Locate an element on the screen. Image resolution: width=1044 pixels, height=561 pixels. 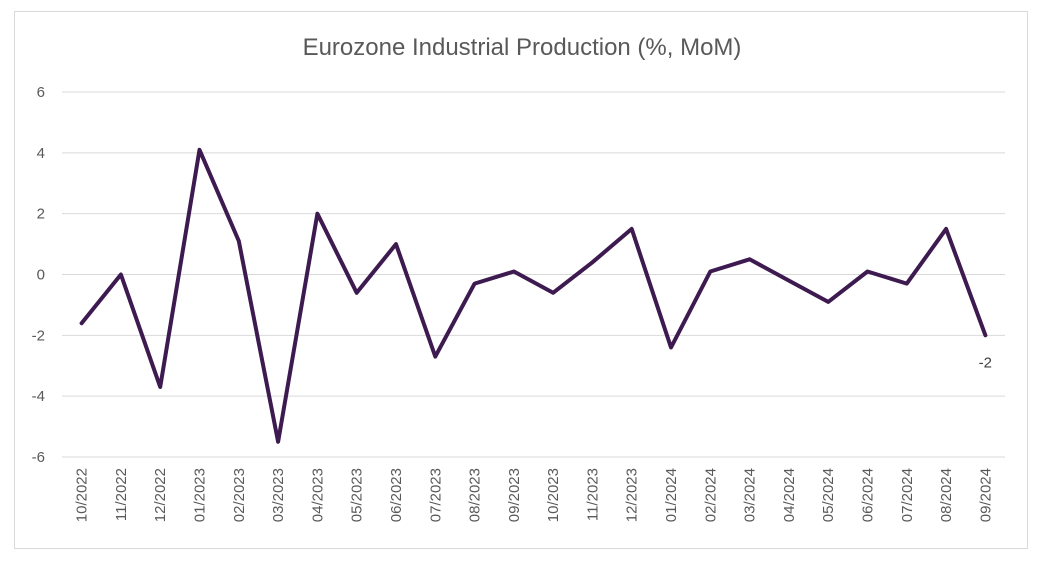
data-label: -2 is located at coordinates (985, 362).